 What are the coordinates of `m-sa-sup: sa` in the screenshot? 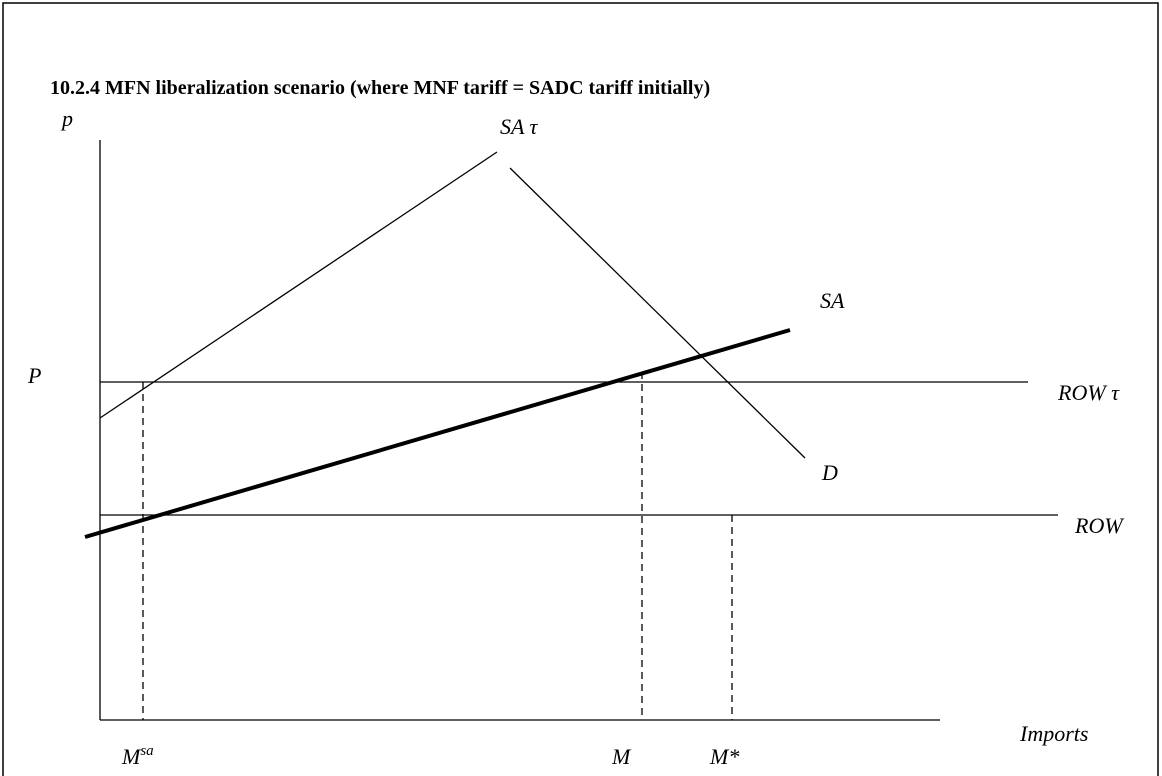 It's located at (146, 751).